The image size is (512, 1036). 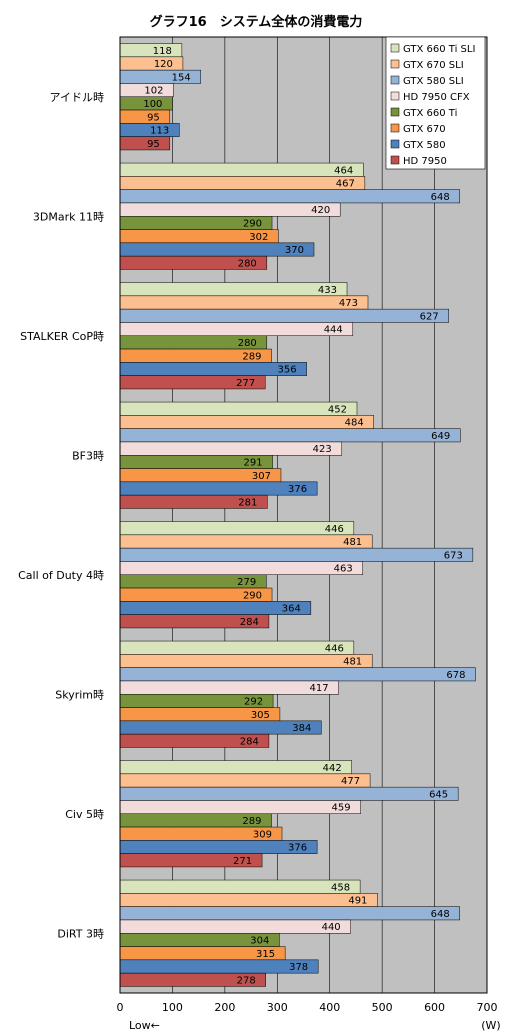 What do you see at coordinates (453, 555) in the screenshot?
I see `data-label: 673` at bounding box center [453, 555].